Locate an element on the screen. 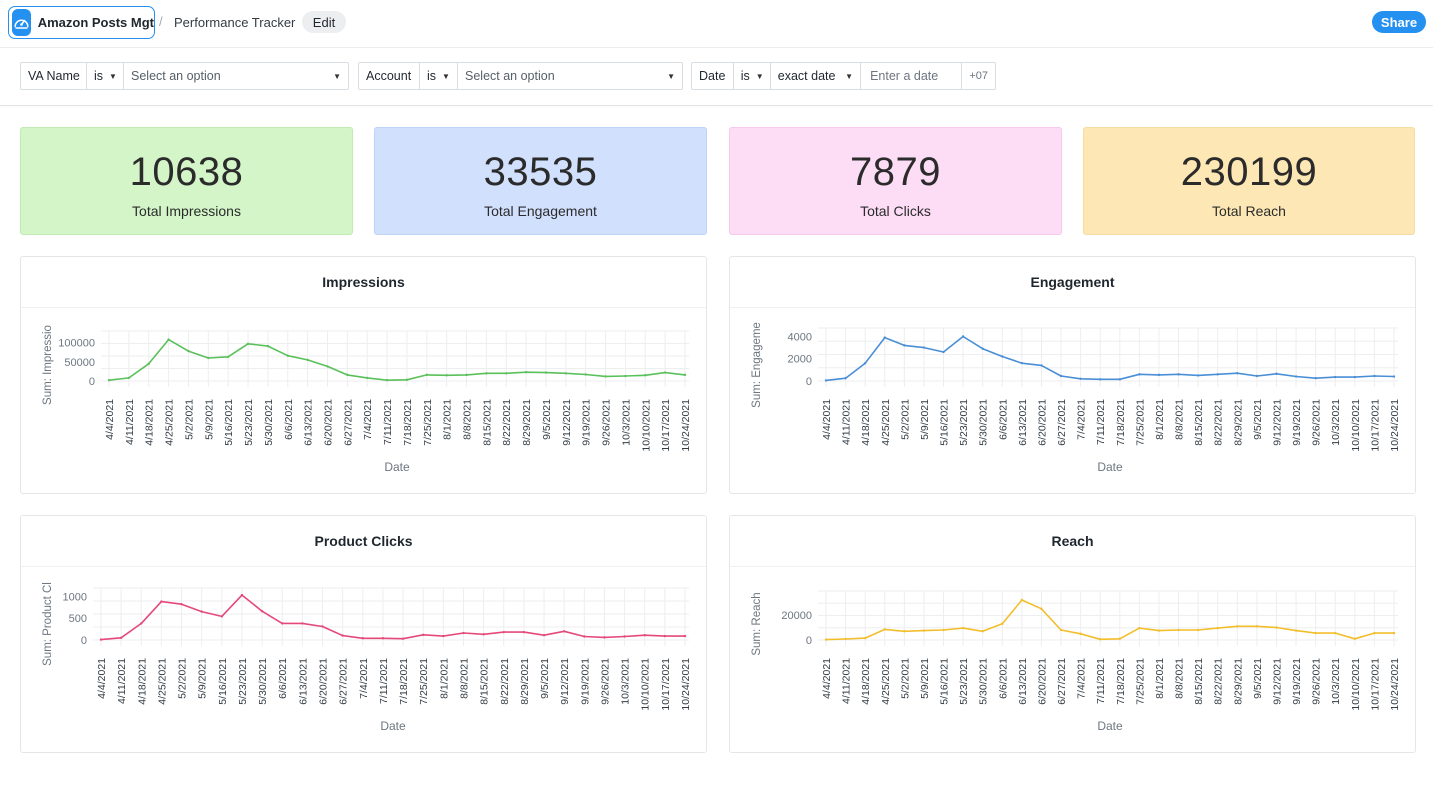 The image size is (1433, 787). chart-title: Impressions is located at coordinates (363, 282).